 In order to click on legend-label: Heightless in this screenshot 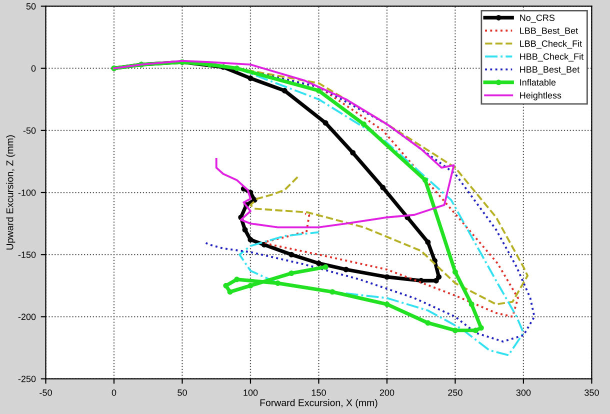, I will do `click(541, 96)`.